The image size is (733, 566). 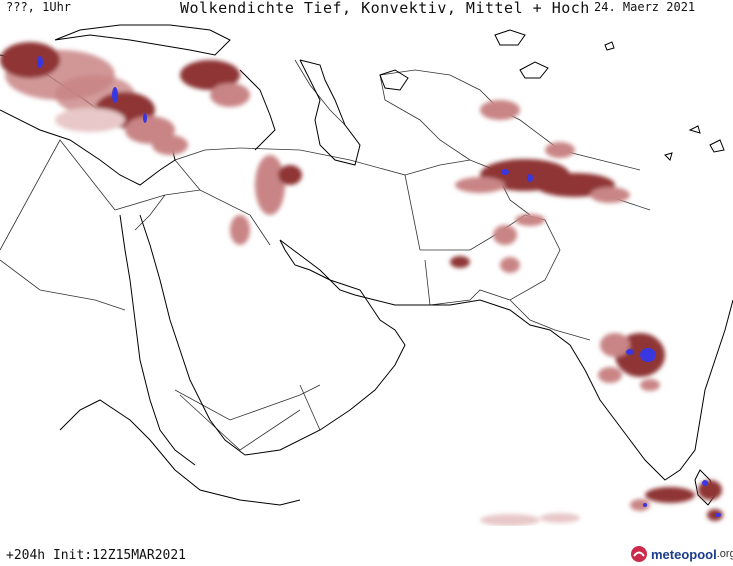 What do you see at coordinates (645, 7) in the screenshot?
I see `forecast-date: 24. Maerz 2021` at bounding box center [645, 7].